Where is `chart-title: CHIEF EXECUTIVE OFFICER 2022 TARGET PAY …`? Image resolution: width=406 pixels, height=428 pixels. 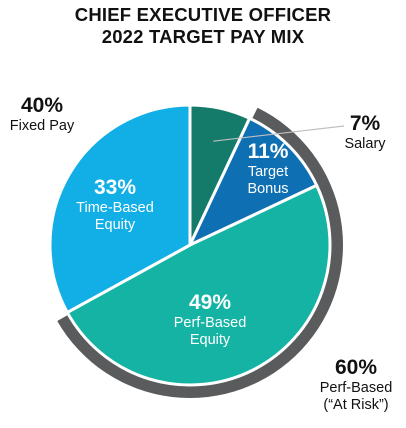
chart-title: CHIEF EXECUTIVE OFFICER 2022 TARGET PAY … is located at coordinates (203, 26).